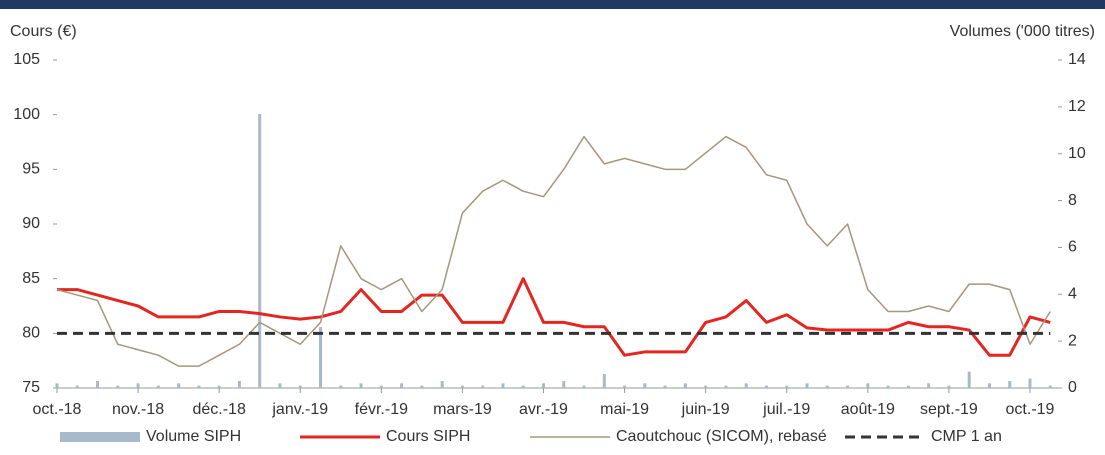 Image resolution: width=1105 pixels, height=455 pixels. Describe the element at coordinates (1077, 153) in the screenshot. I see `y2-tick-label: 10` at that location.